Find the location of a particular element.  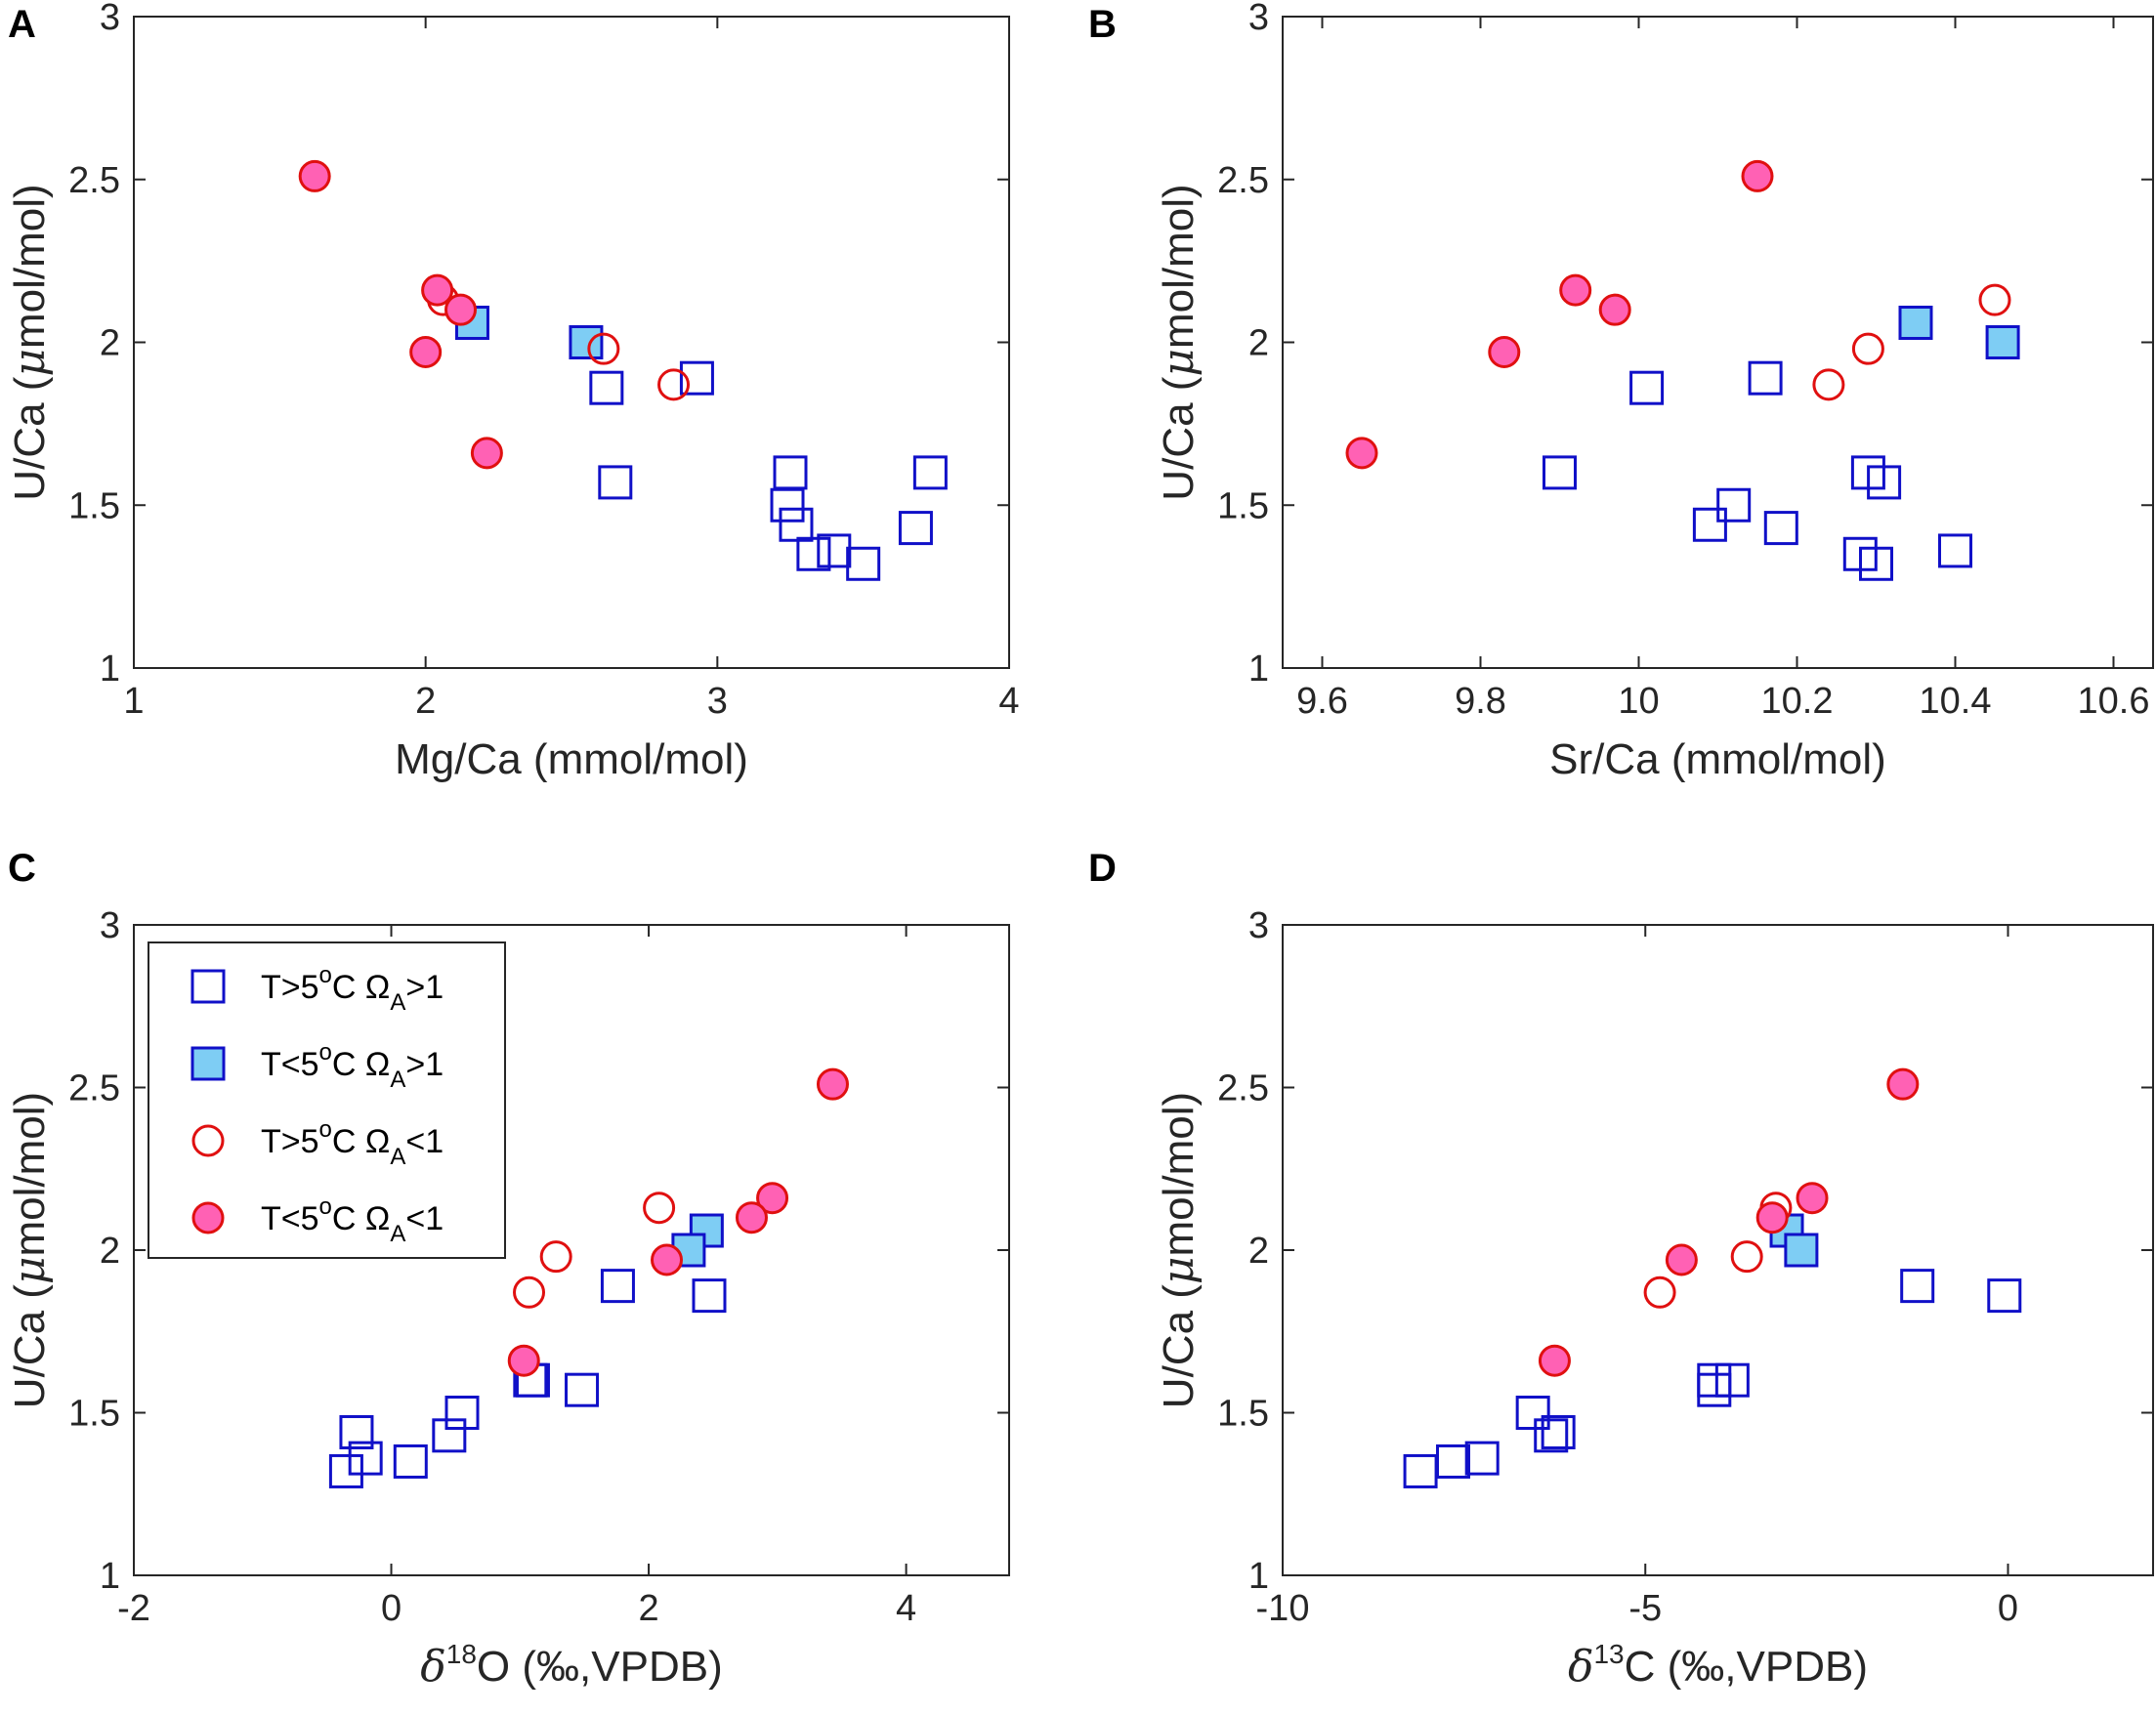

panel-d-y-tick-label: 1 is located at coordinates (1259, 1577).